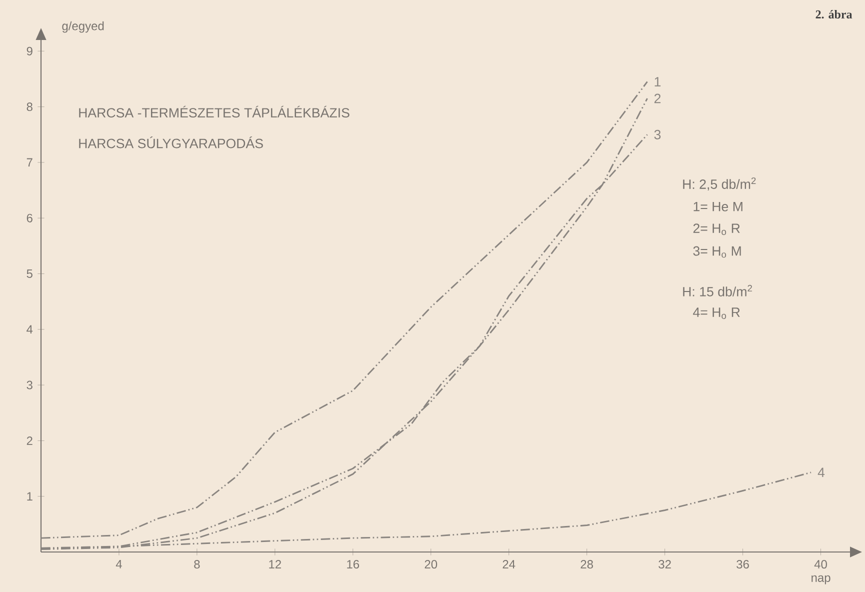 The height and width of the screenshot is (592, 865). I want to click on x-tick-label: 20, so click(431, 564).